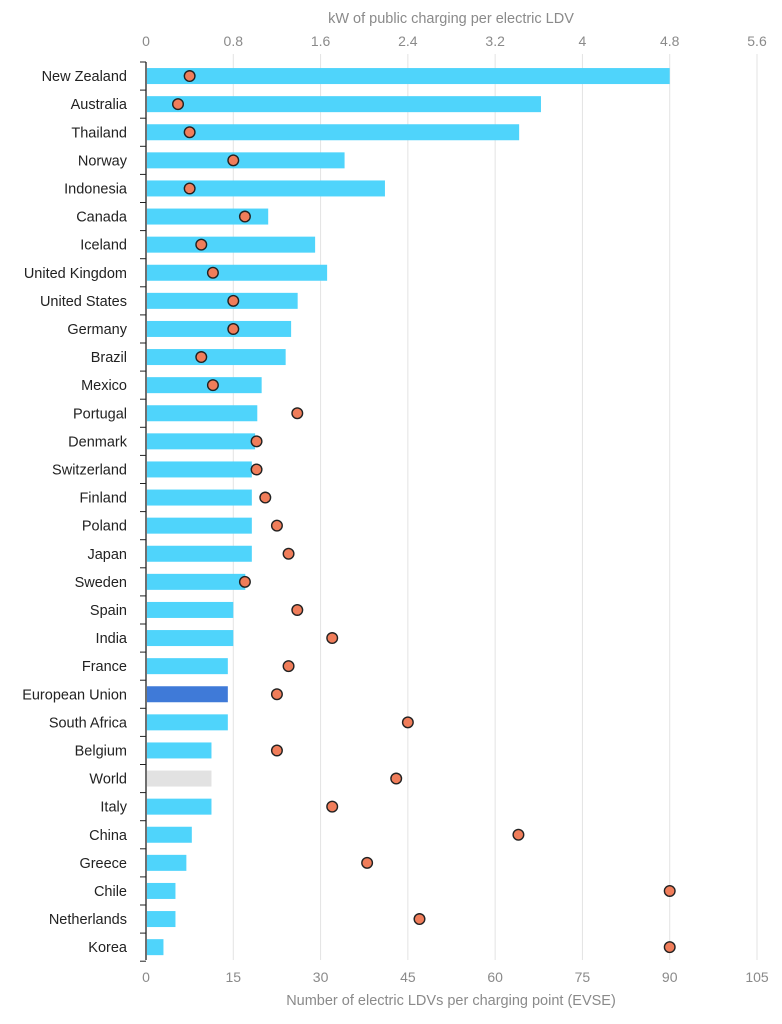  I want to click on category-label: India, so click(112, 639).